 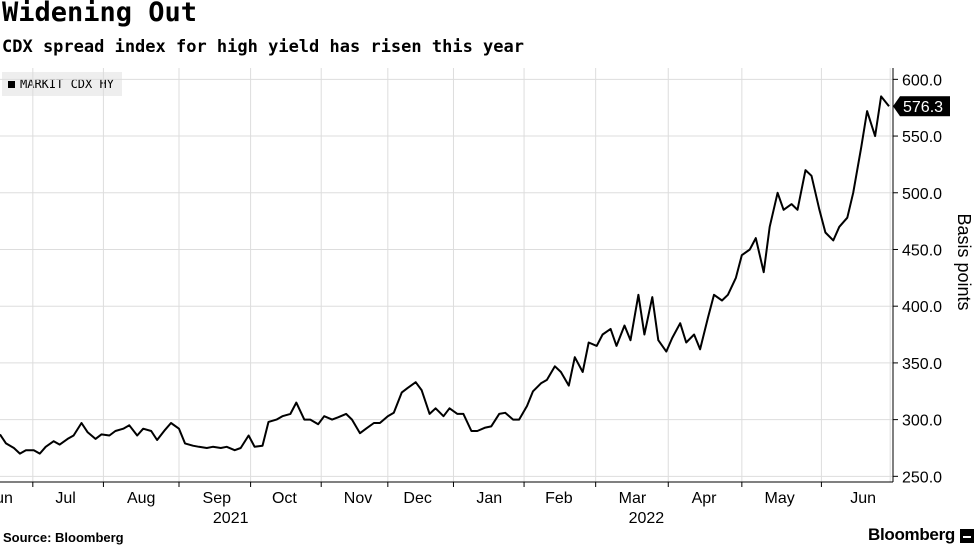 I want to click on source-note: Source: Bloomberg, so click(x=63, y=537).